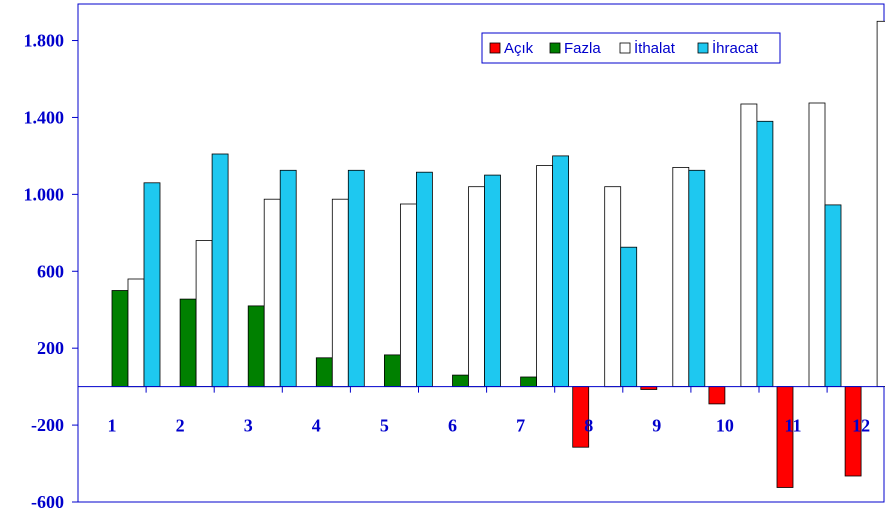  Describe the element at coordinates (582, 48) in the screenshot. I see `legend-label-Fazla: Fazla` at that location.